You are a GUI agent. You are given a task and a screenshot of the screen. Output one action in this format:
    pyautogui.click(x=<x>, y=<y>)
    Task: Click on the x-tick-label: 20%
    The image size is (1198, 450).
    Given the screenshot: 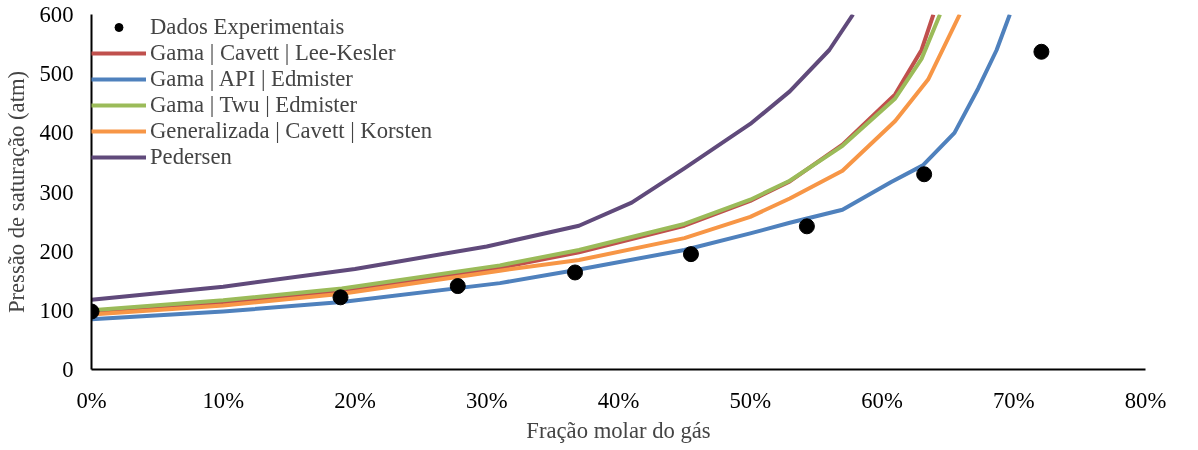 What is the action you would take?
    pyautogui.click(x=355, y=400)
    